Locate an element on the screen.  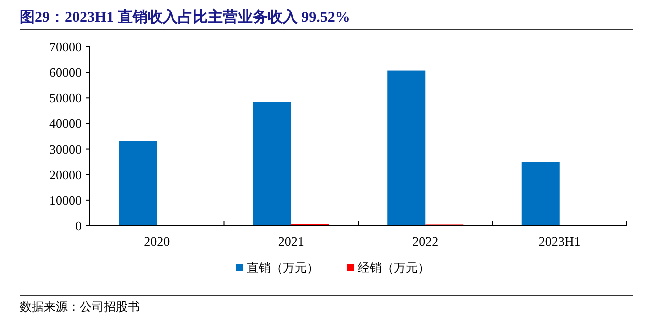
y-tick-label: 30000 is located at coordinates (66, 149).